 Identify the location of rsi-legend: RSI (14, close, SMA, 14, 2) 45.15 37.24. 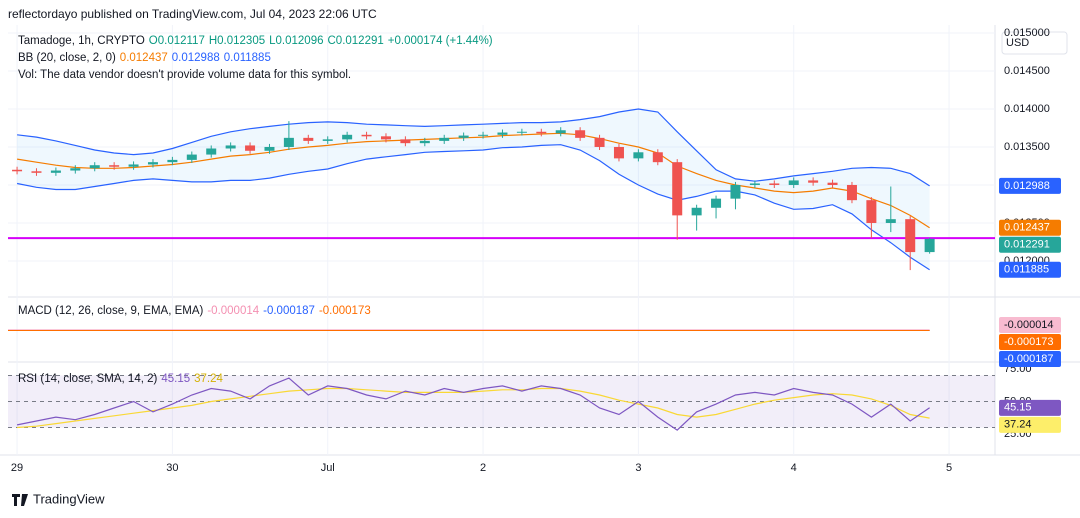
(124, 379).